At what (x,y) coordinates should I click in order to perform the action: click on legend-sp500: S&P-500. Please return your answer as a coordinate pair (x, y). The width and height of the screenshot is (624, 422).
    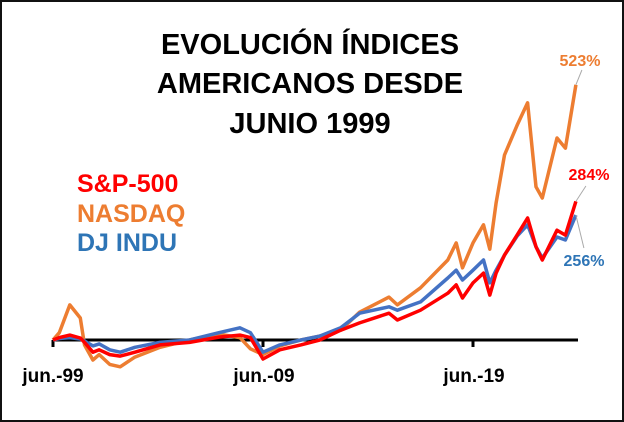
    Looking at the image, I should click on (127, 184).